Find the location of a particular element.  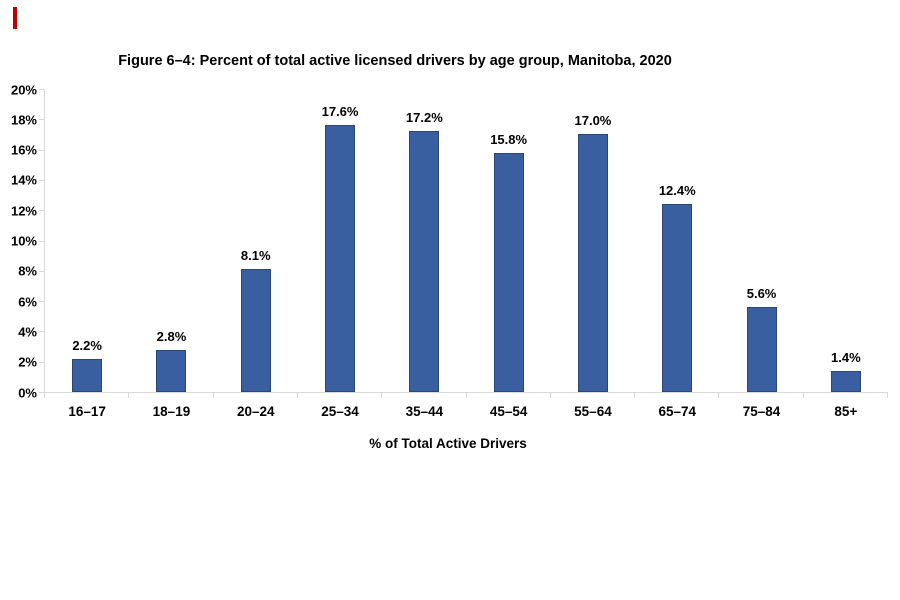

x-axis-category-label: 25–34 is located at coordinates (340, 411).